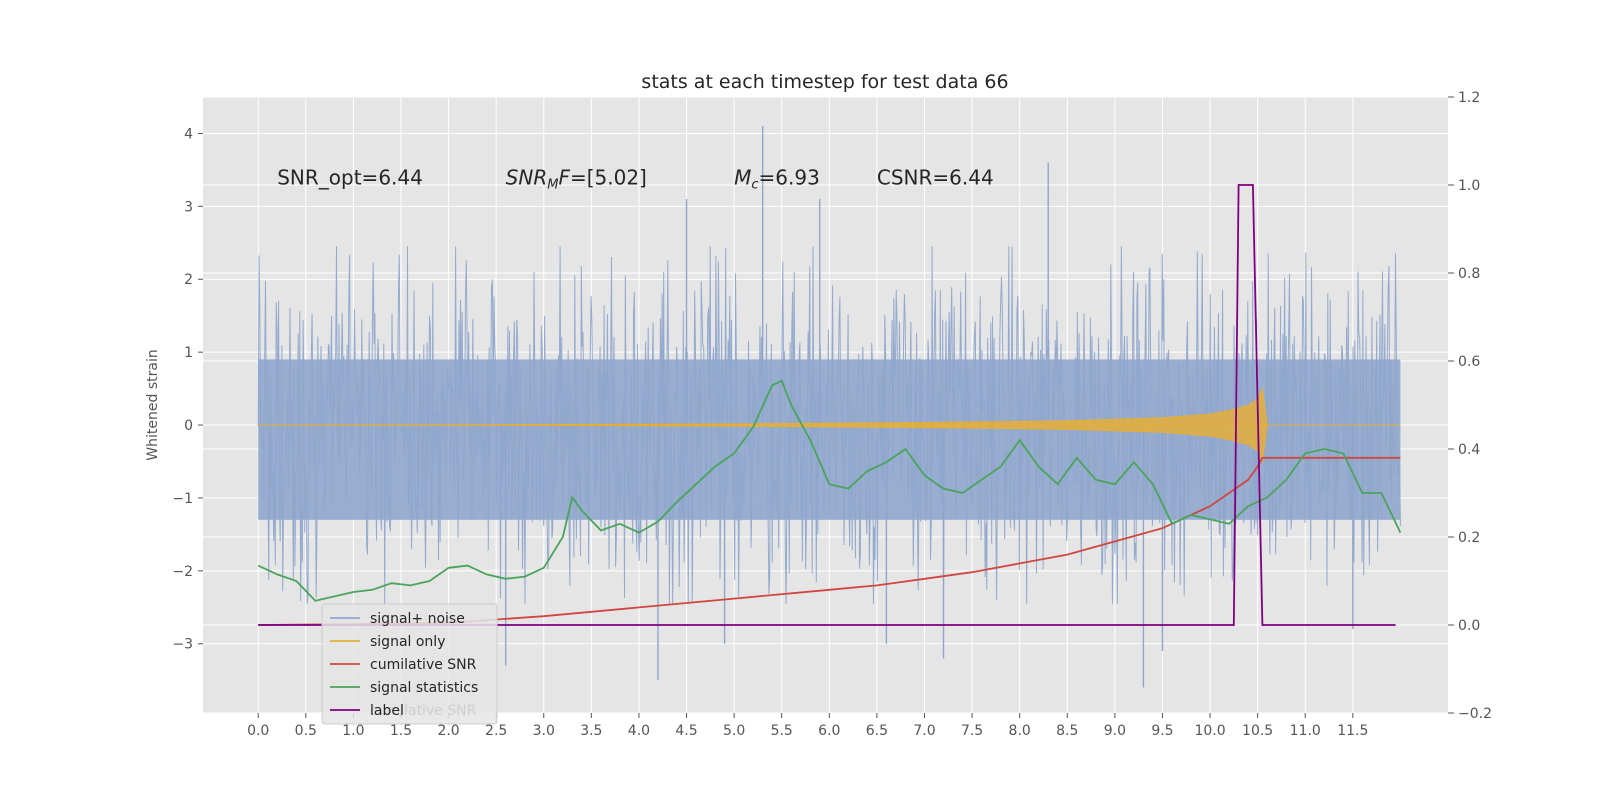  What do you see at coordinates (350, 177) in the screenshot?
I see `annotation-text: SNR_opt=6.44` at bounding box center [350, 177].